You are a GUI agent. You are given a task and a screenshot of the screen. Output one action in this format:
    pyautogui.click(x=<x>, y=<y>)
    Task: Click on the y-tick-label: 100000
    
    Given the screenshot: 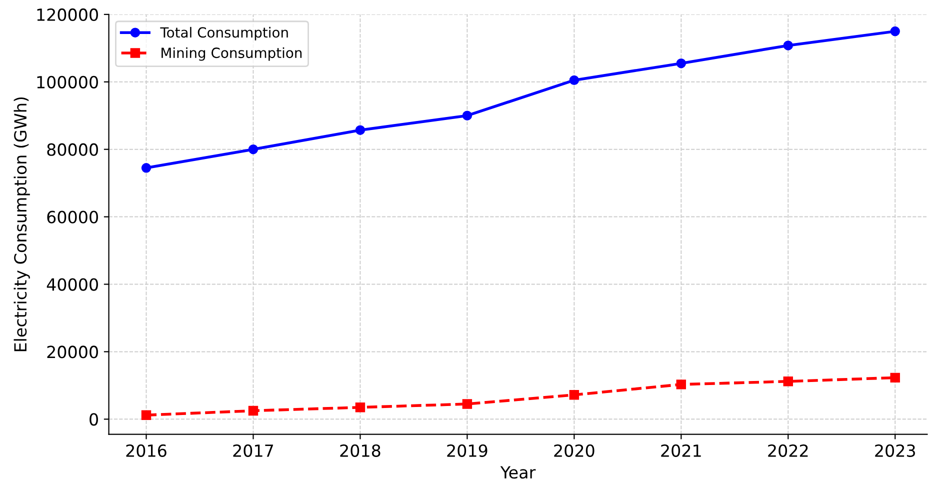 What is the action you would take?
    pyautogui.click(x=67, y=82)
    